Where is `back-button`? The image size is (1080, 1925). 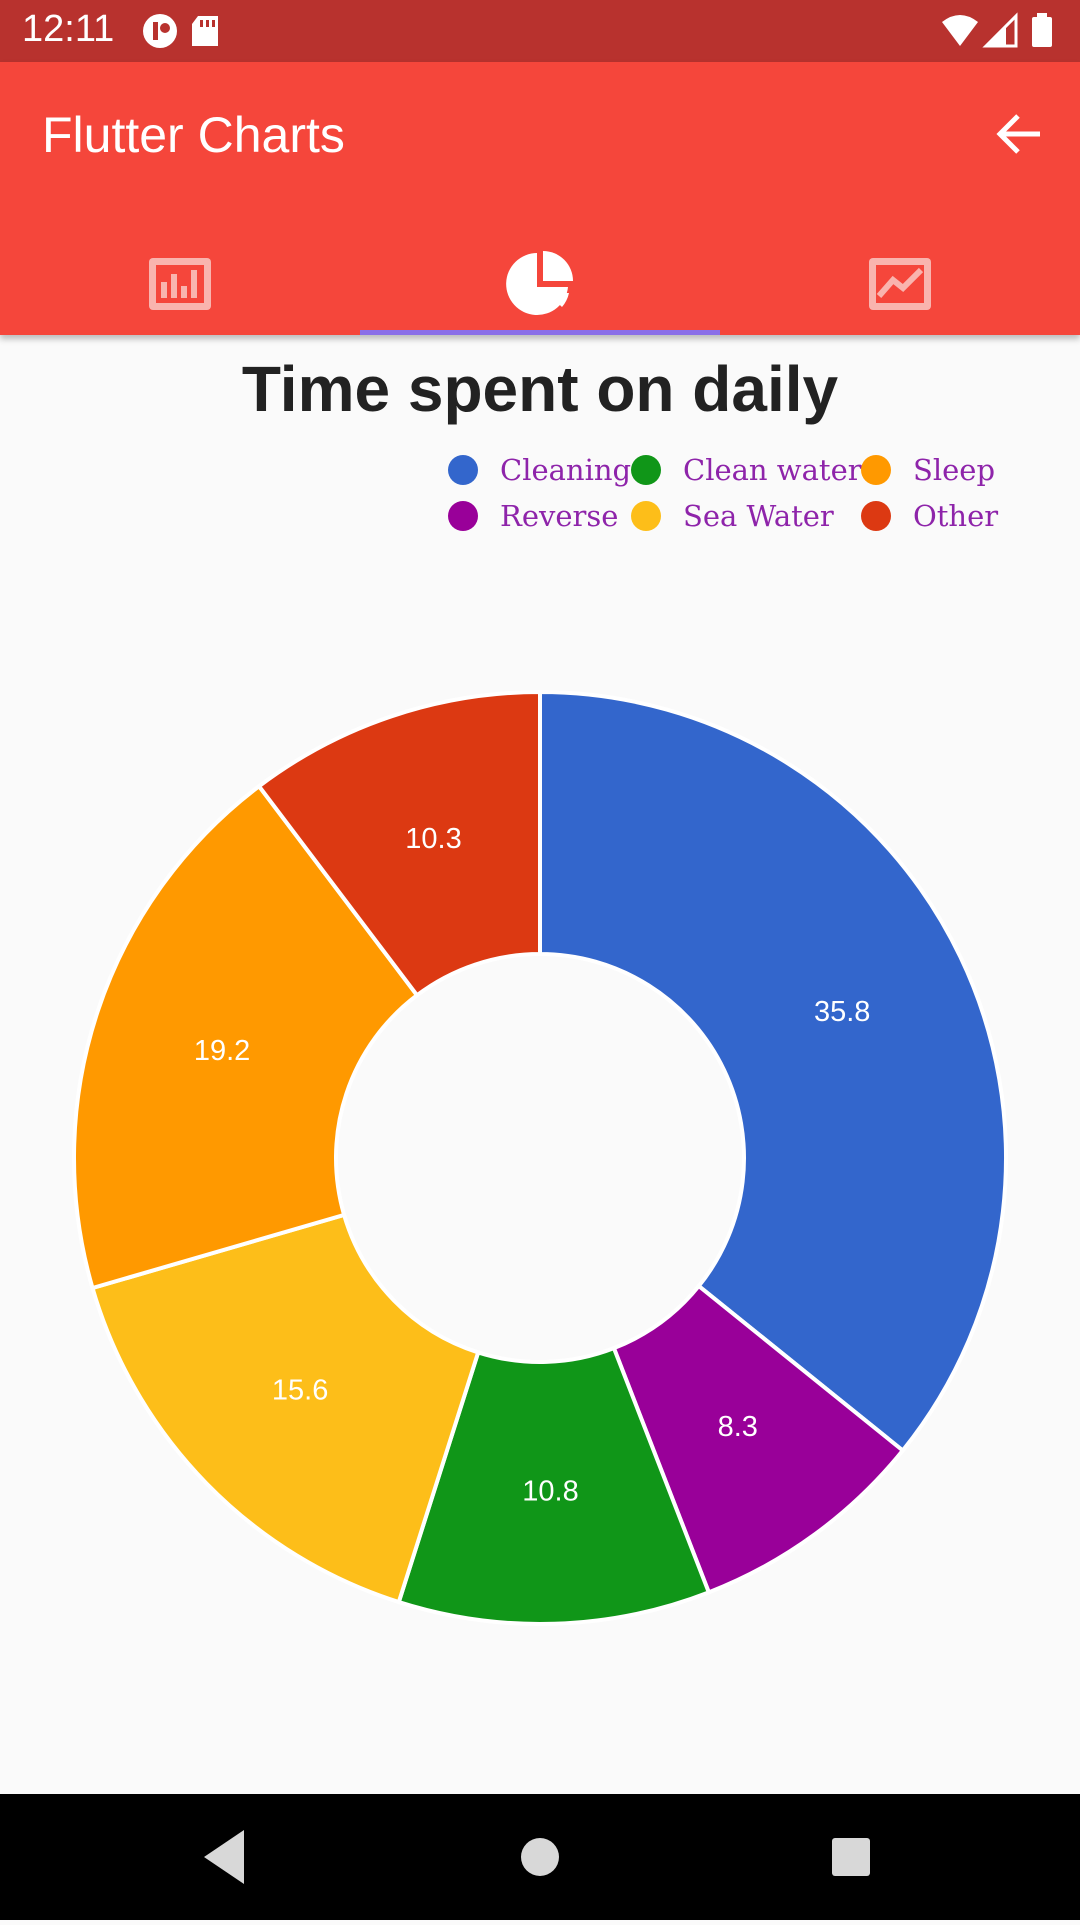 back-button is located at coordinates (1020, 134).